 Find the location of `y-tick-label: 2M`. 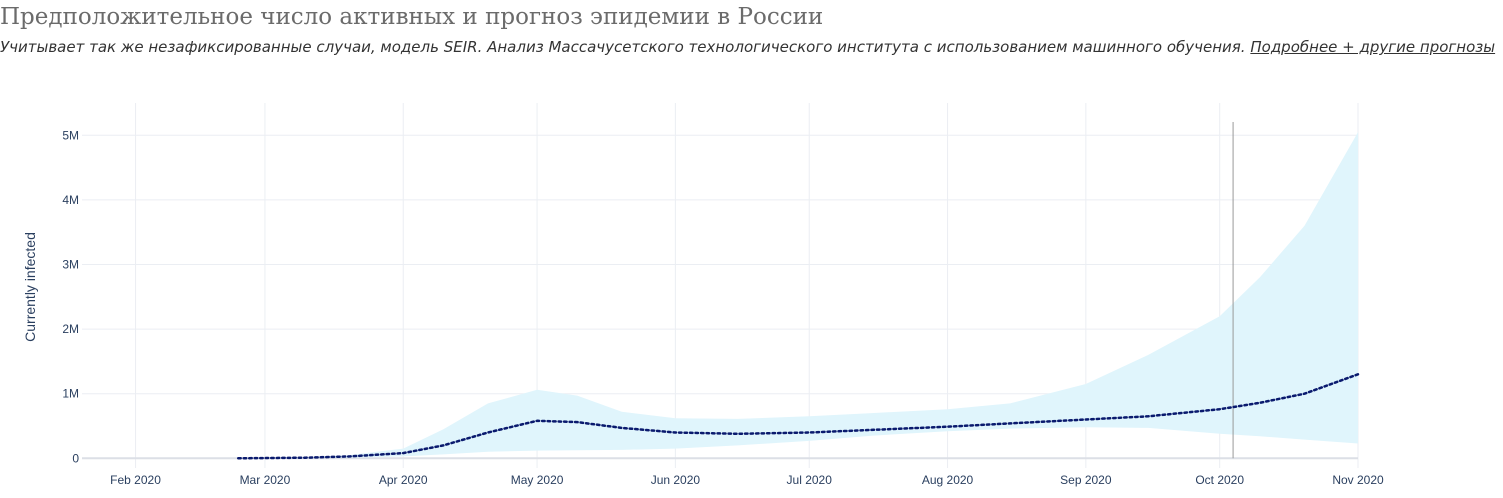

y-tick-label: 2M is located at coordinates (70, 329).